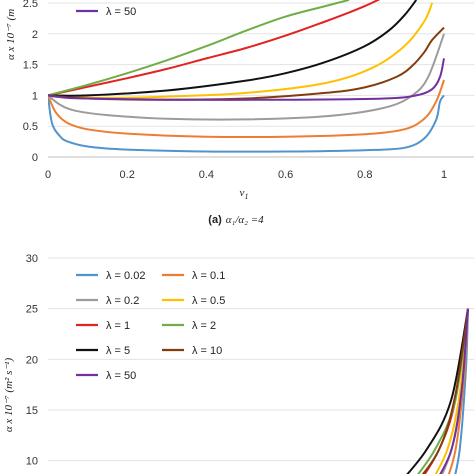 The image size is (474, 474). Describe the element at coordinates (189, 326) in the screenshot. I see `legend-item: λ = 2` at that location.